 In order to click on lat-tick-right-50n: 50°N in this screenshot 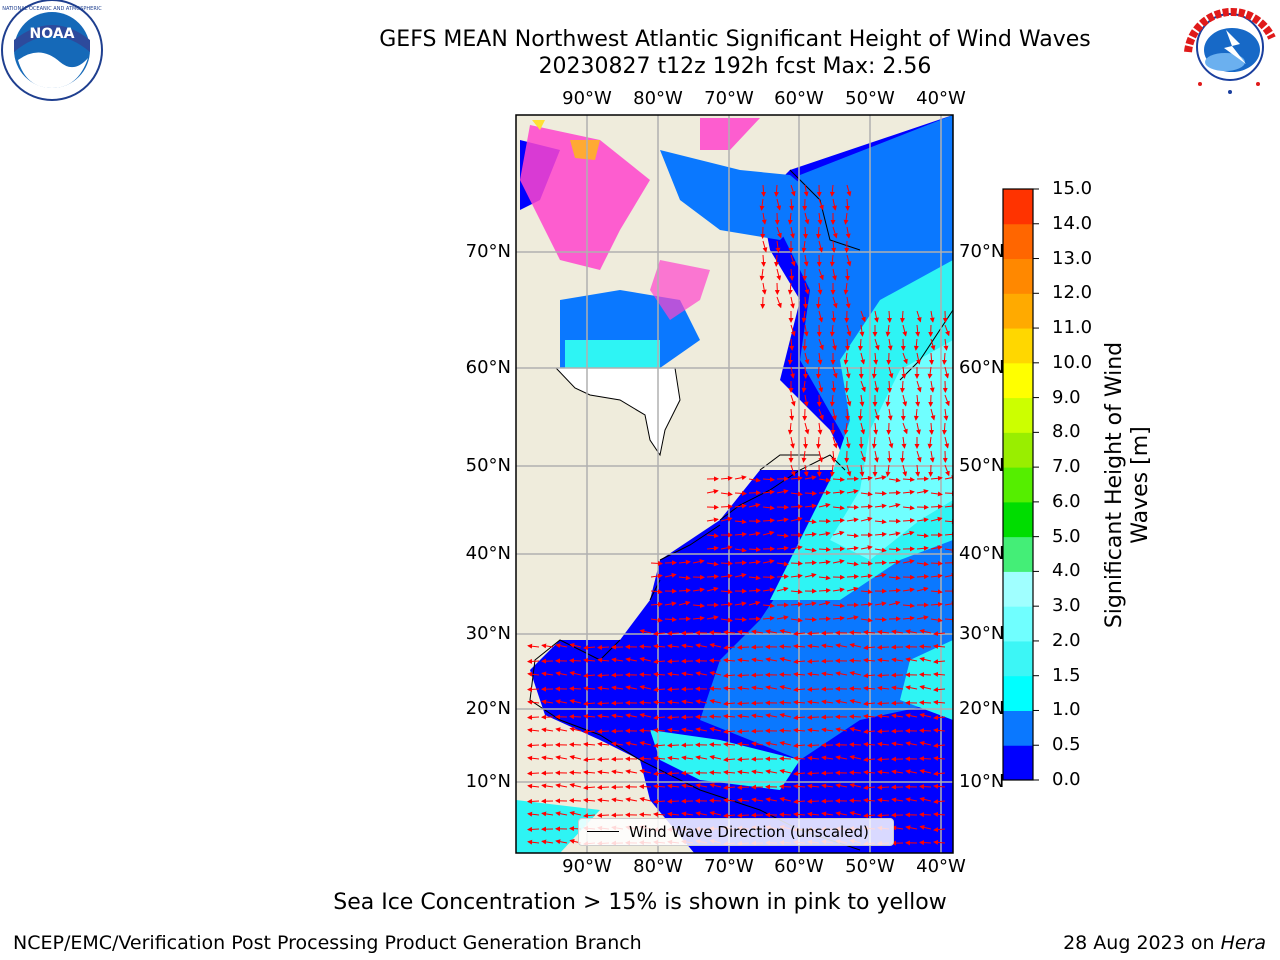, I will do `click(982, 465)`.